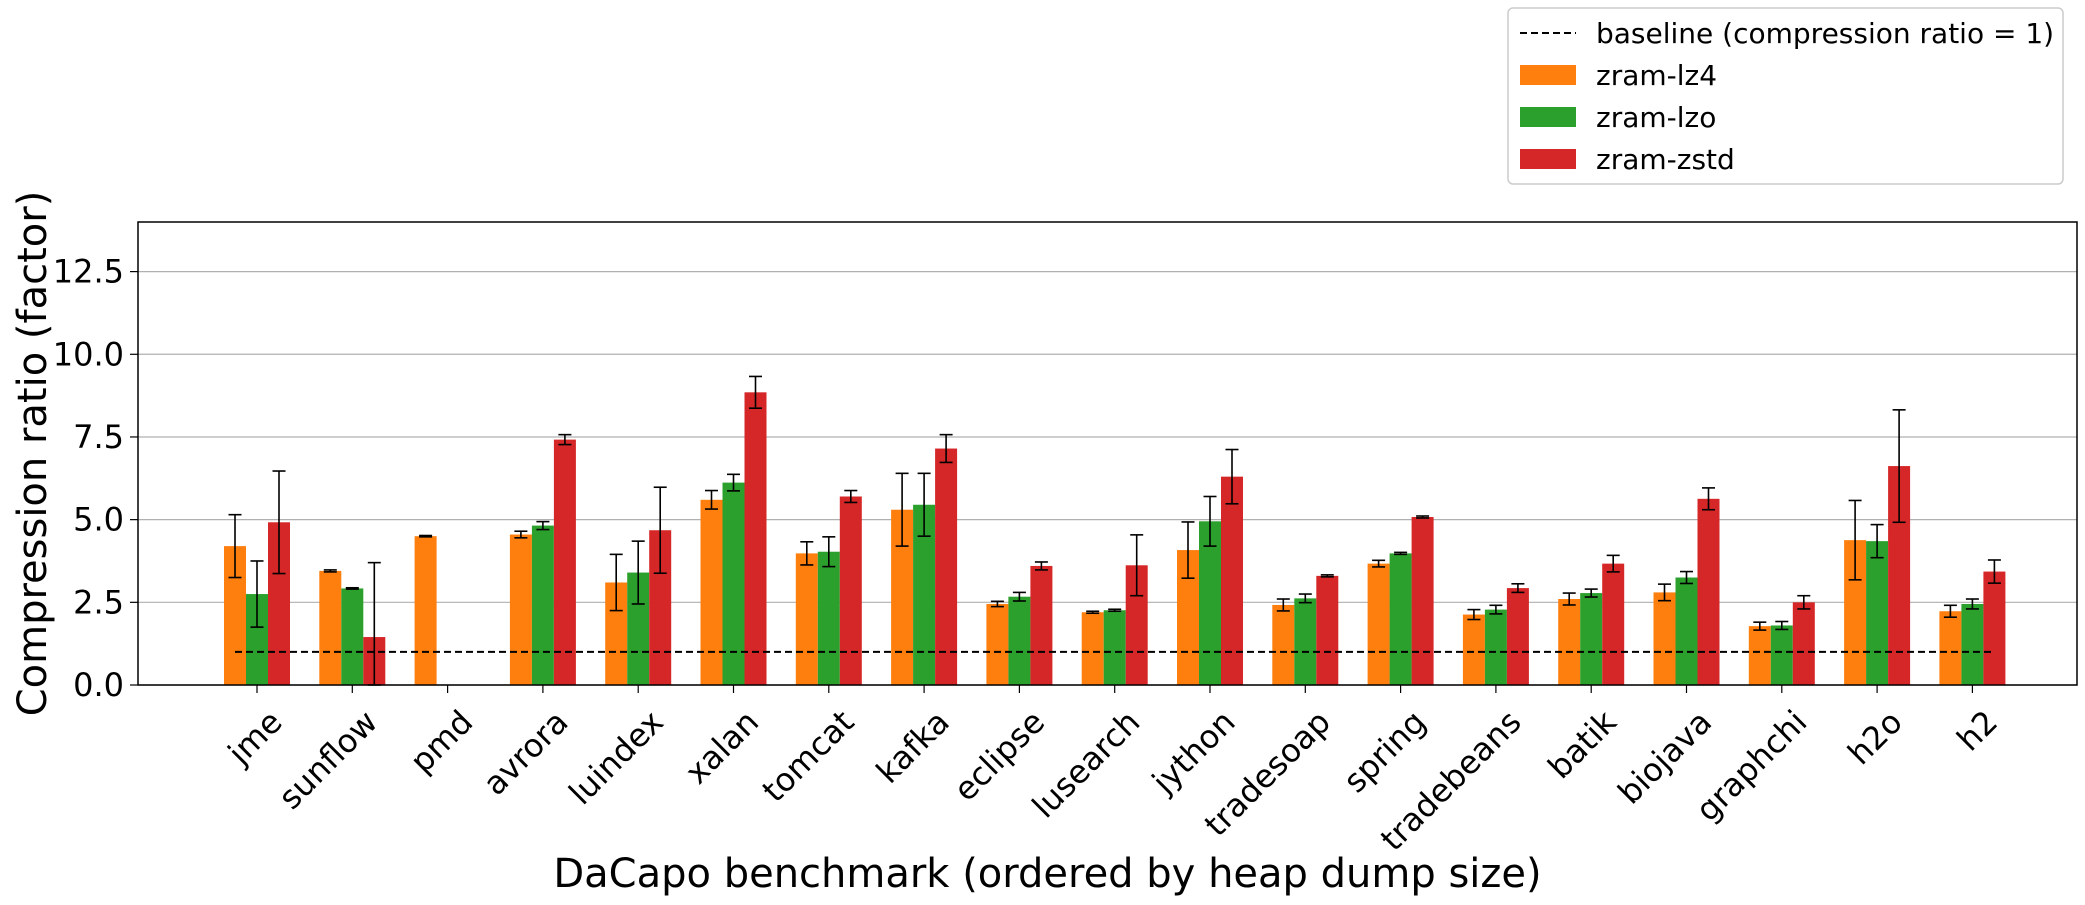 This screenshot has height=905, width=2085. I want to click on legend-box, so click(1785, 96).